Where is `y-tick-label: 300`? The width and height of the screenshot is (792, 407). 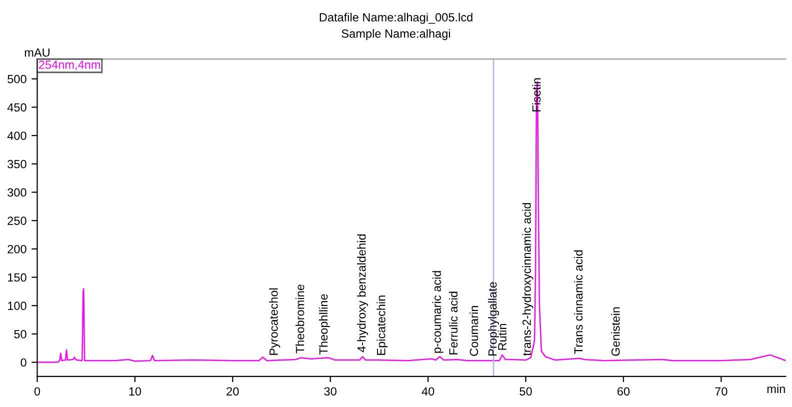
y-tick-label: 300 is located at coordinates (17, 192).